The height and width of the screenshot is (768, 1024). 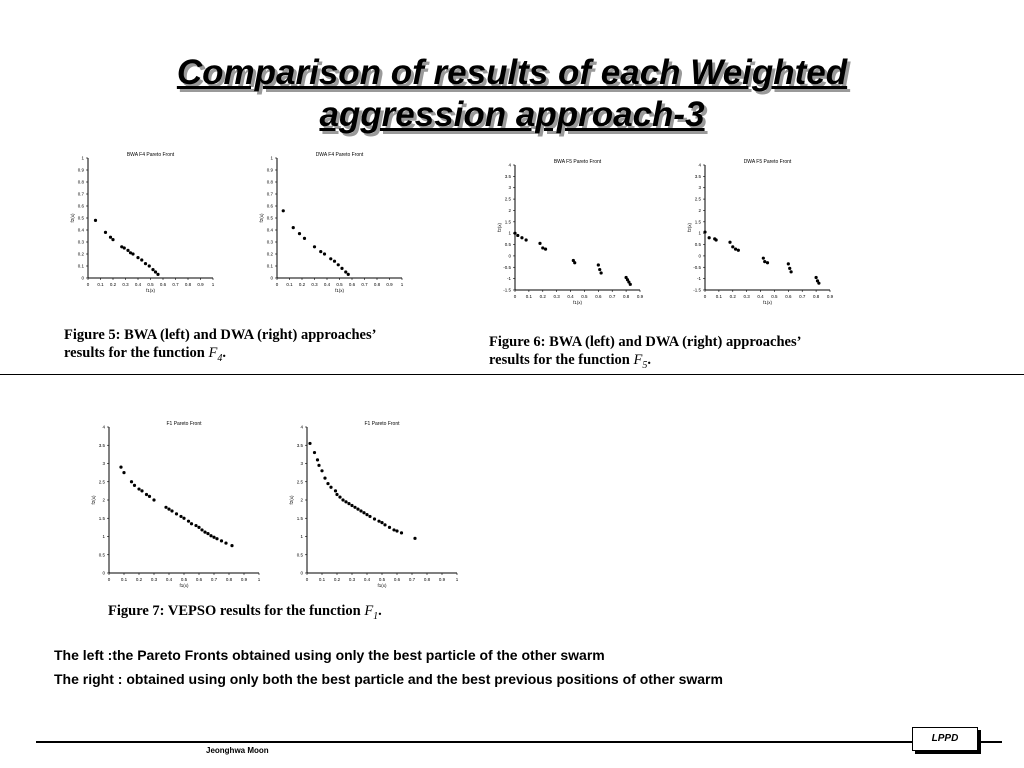 What do you see at coordinates (300, 481) in the screenshot?
I see `y-tick-label: 2.5` at bounding box center [300, 481].